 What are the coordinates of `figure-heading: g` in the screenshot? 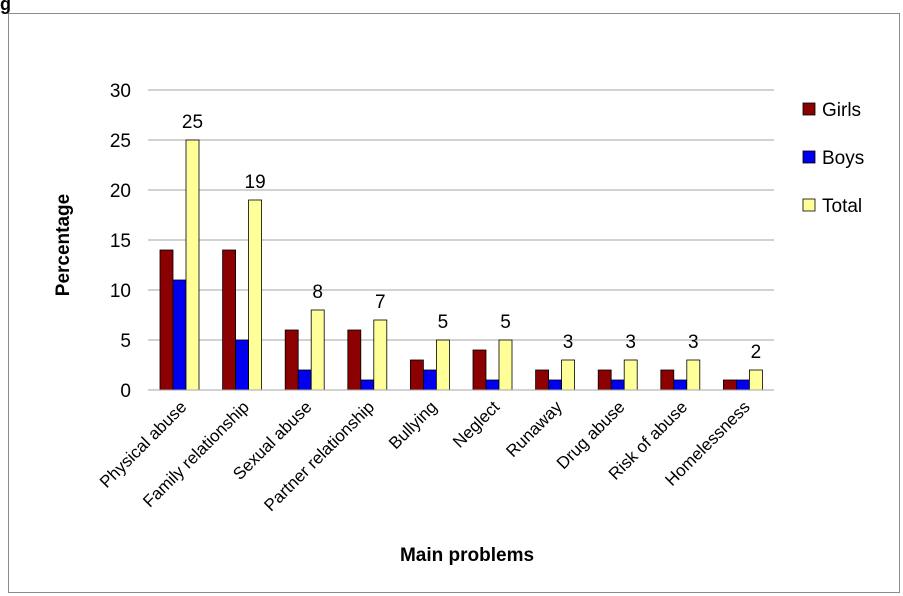 It's located at (5, 7).